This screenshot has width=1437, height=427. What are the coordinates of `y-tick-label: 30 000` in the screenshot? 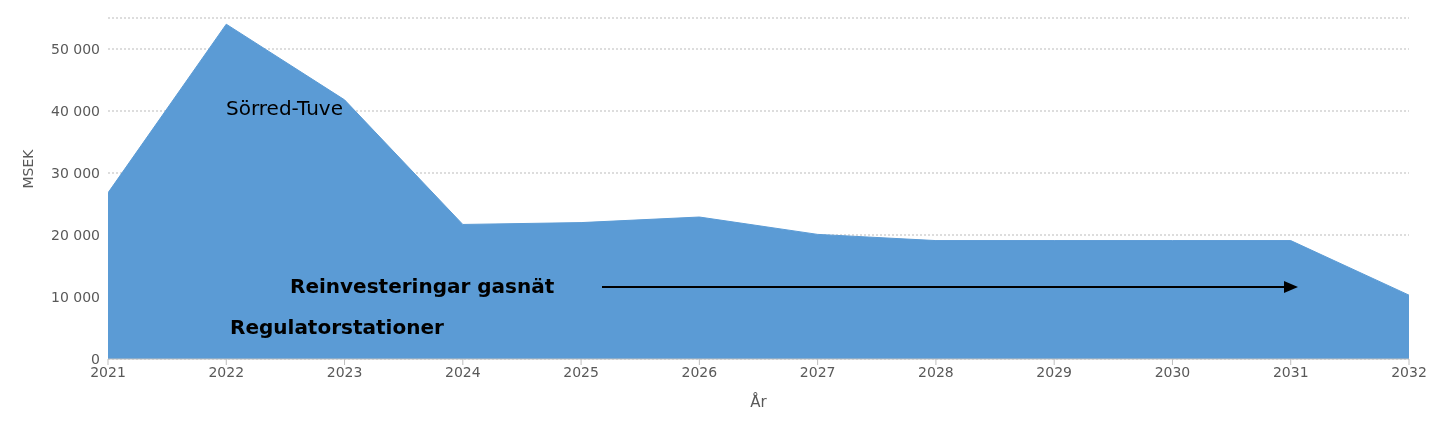 It's located at (75, 172).